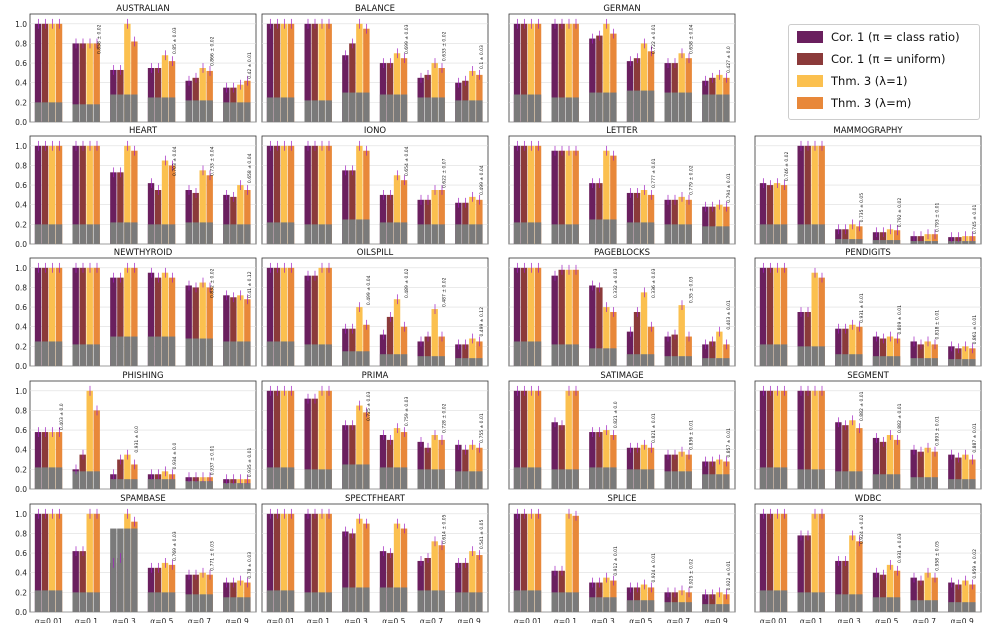 The height and width of the screenshot is (623, 997). I want to click on data-label: 0.866 ± 0.02, so click(213, 51).